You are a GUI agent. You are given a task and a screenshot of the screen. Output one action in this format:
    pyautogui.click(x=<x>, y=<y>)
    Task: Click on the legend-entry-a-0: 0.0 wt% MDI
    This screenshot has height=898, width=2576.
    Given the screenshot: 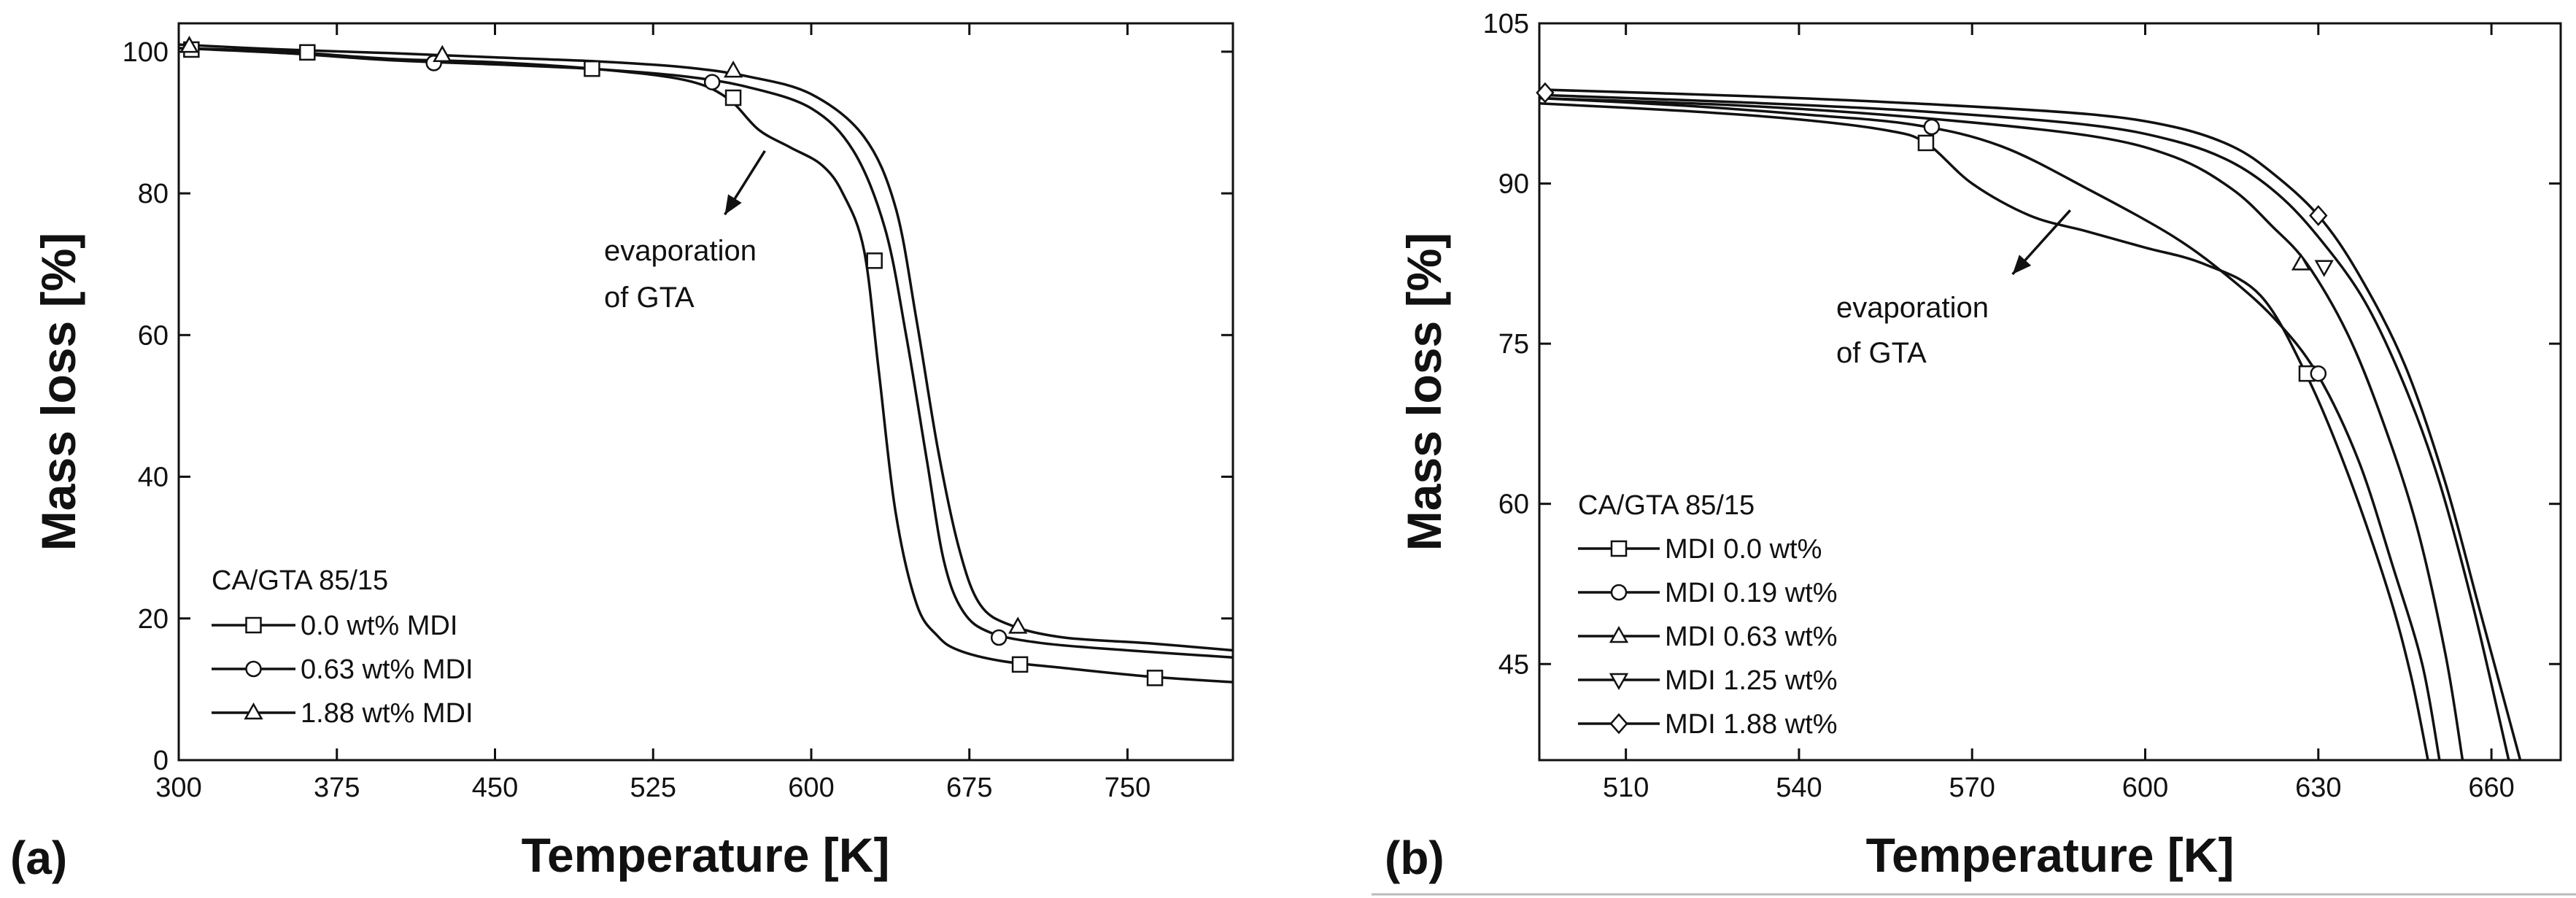 What is the action you would take?
    pyautogui.click(x=379, y=626)
    